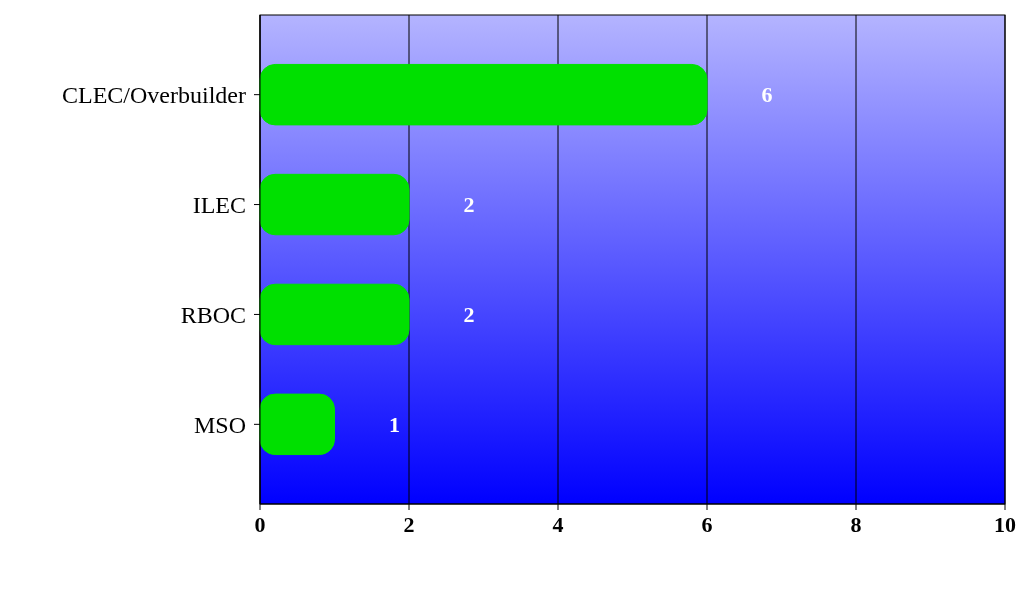  What do you see at coordinates (219, 424) in the screenshot?
I see `y-tick-label: MSO` at bounding box center [219, 424].